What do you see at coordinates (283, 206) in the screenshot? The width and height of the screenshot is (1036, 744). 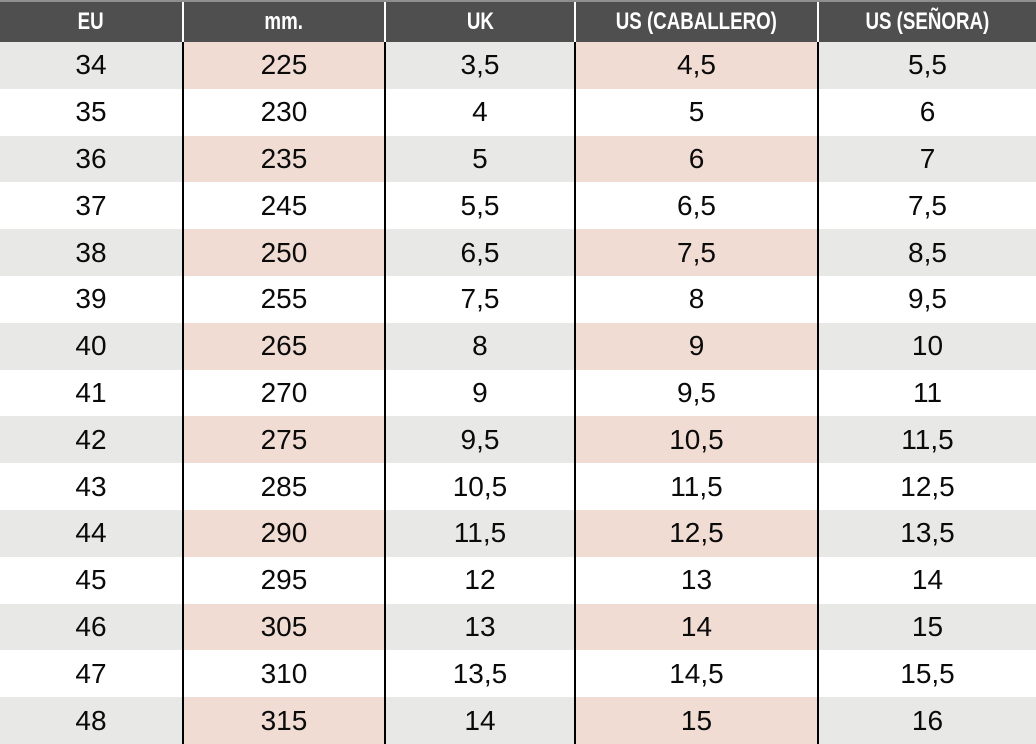 I see `table-cell: 245` at bounding box center [283, 206].